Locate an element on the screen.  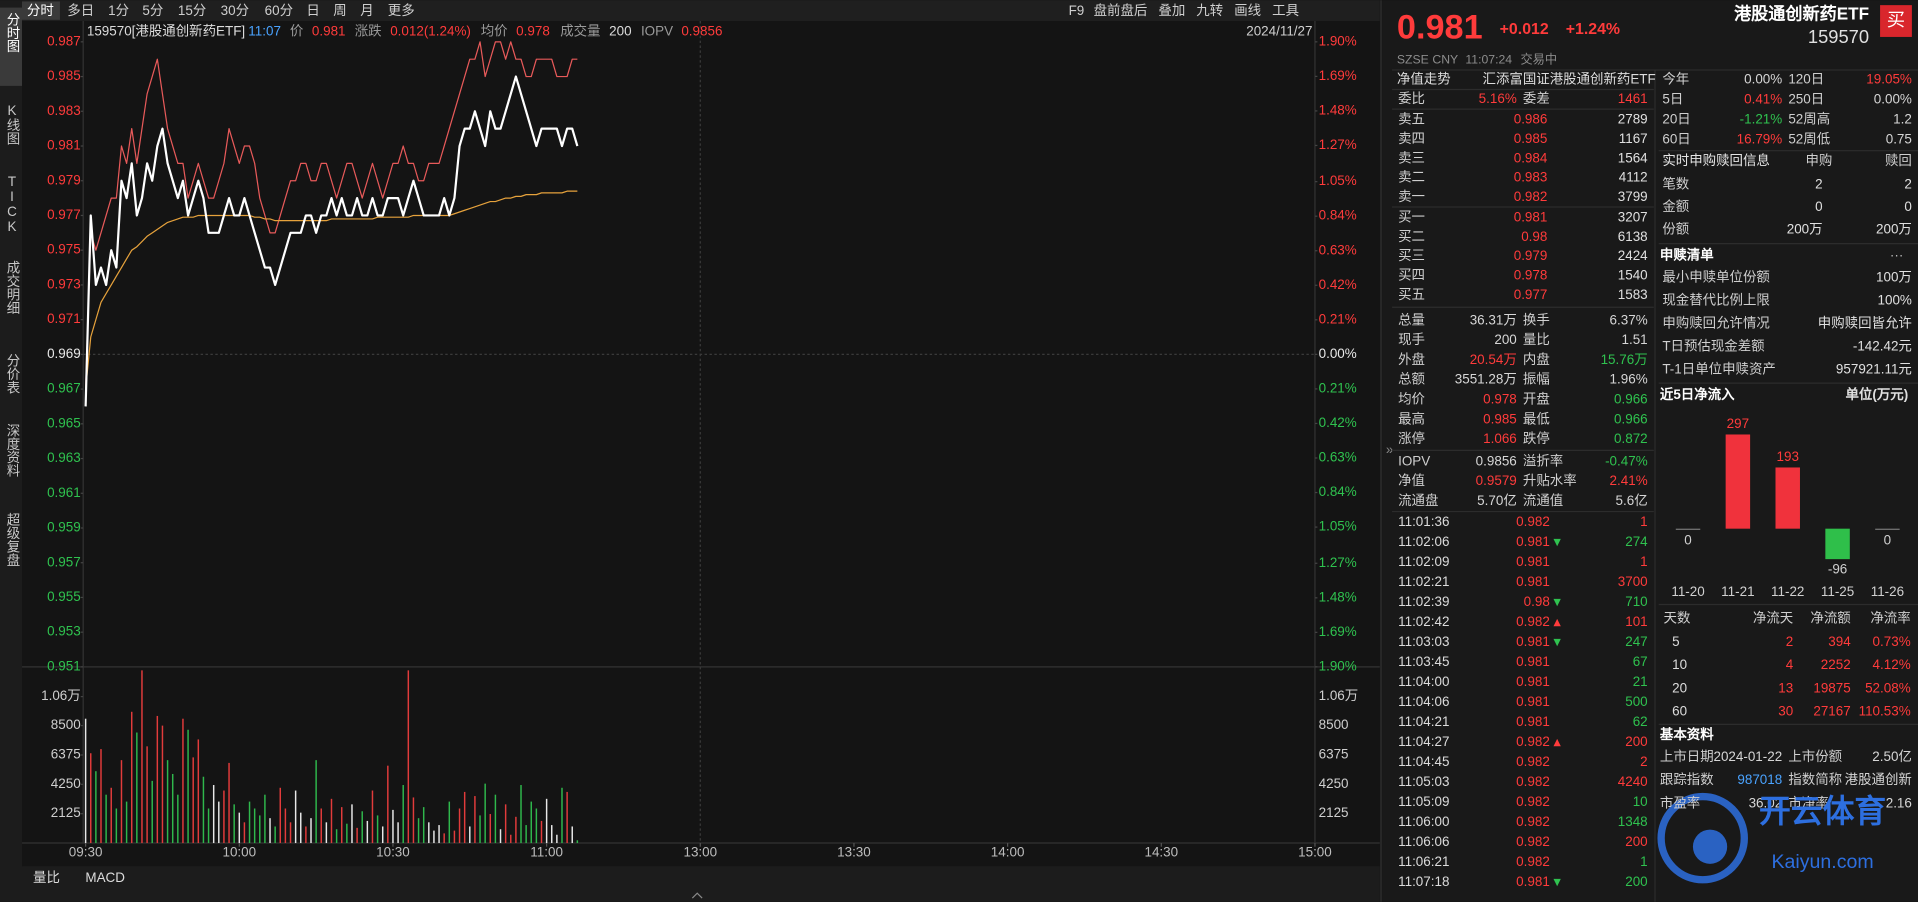
status: 交易中 is located at coordinates (1538, 58).